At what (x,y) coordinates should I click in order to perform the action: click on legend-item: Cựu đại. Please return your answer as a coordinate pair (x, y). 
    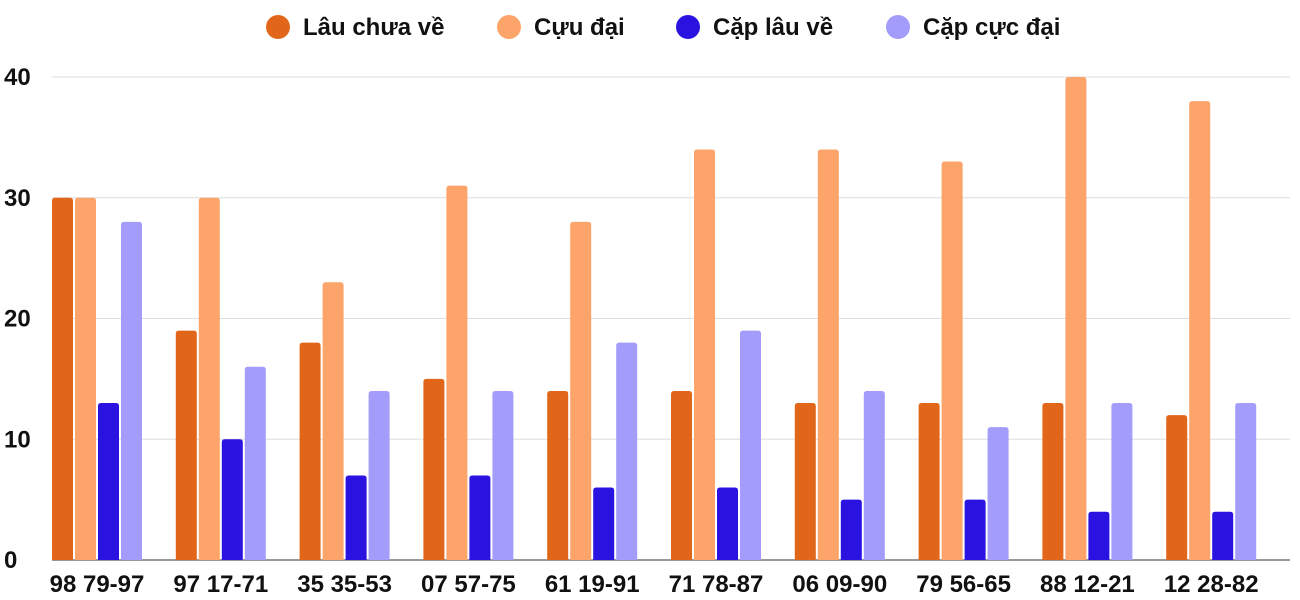
    Looking at the image, I should click on (561, 27).